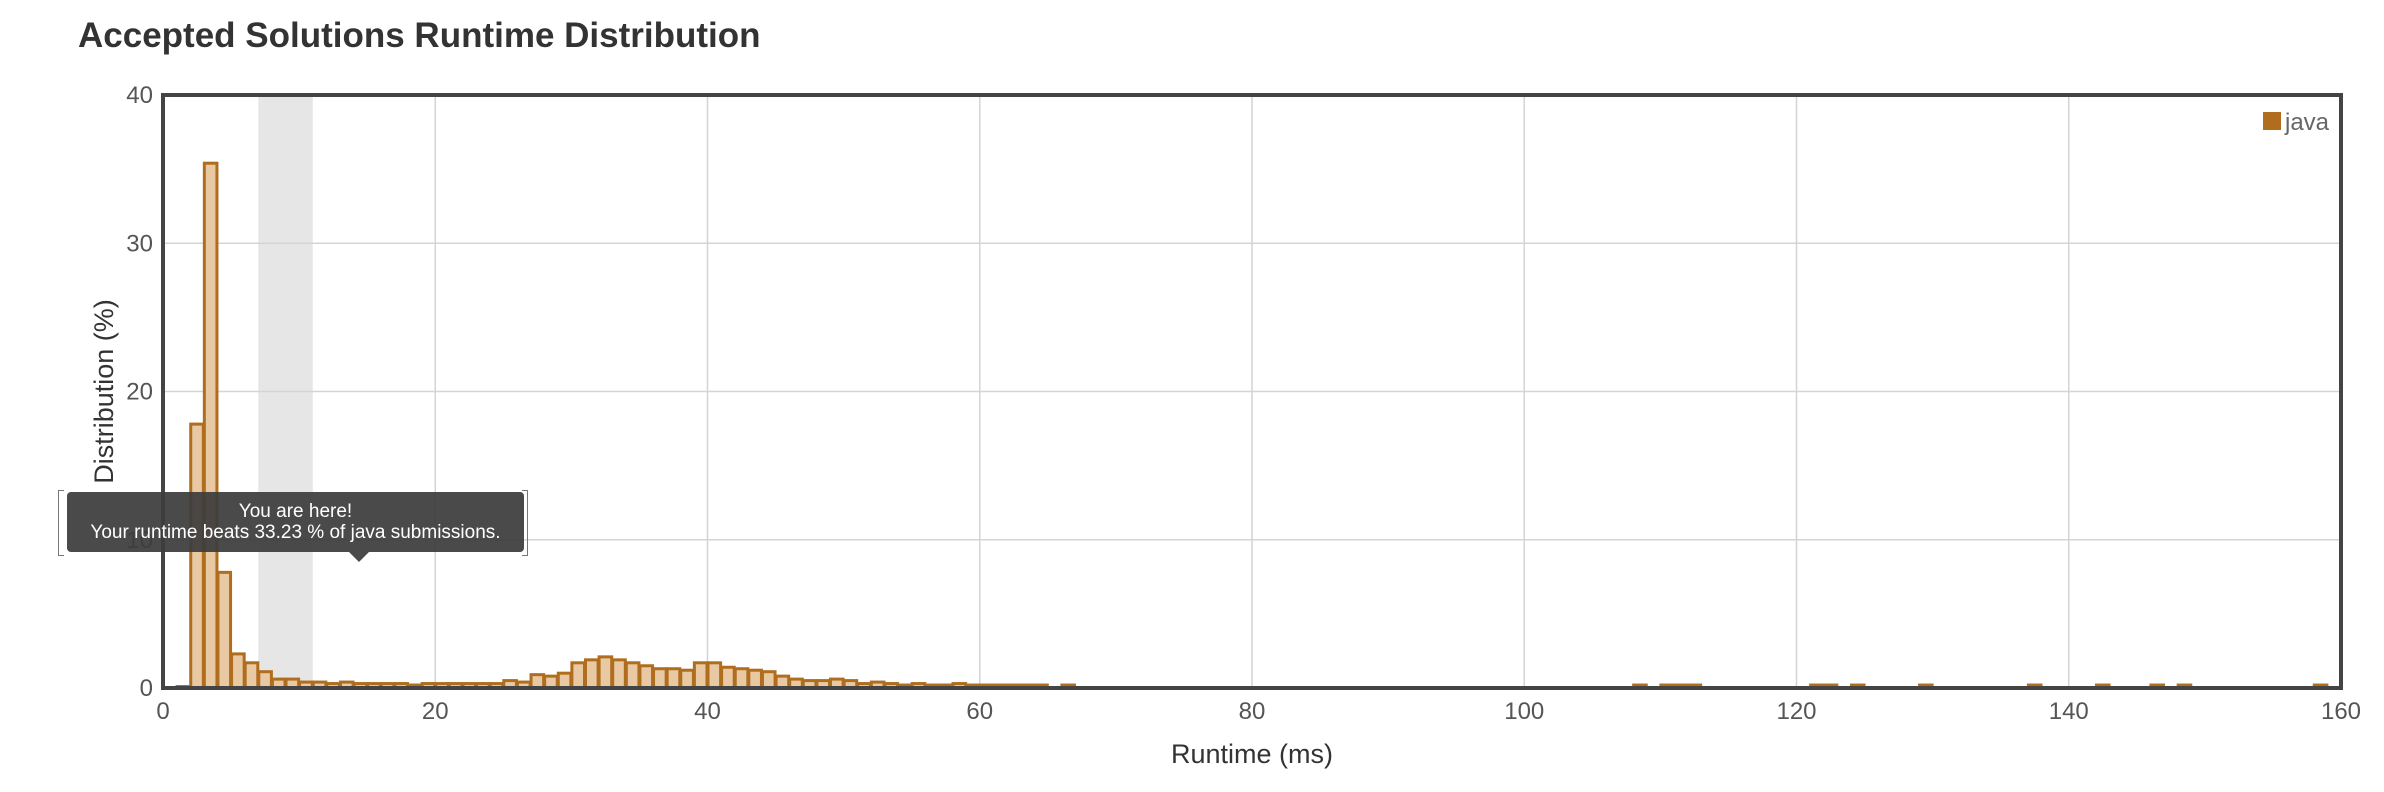 The image size is (2384, 792). Describe the element at coordinates (1796, 711) in the screenshot. I see `x-tick-label: 120` at that location.